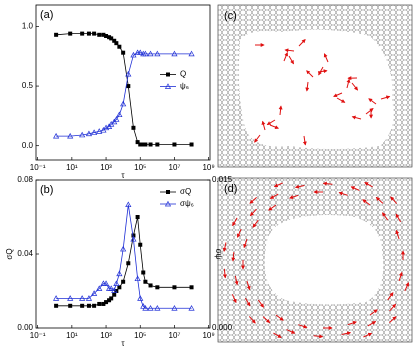 Image resolution: width=415 pixels, height=353 pixels. I want to click on y-tick-label: 0.08, so click(25, 179).